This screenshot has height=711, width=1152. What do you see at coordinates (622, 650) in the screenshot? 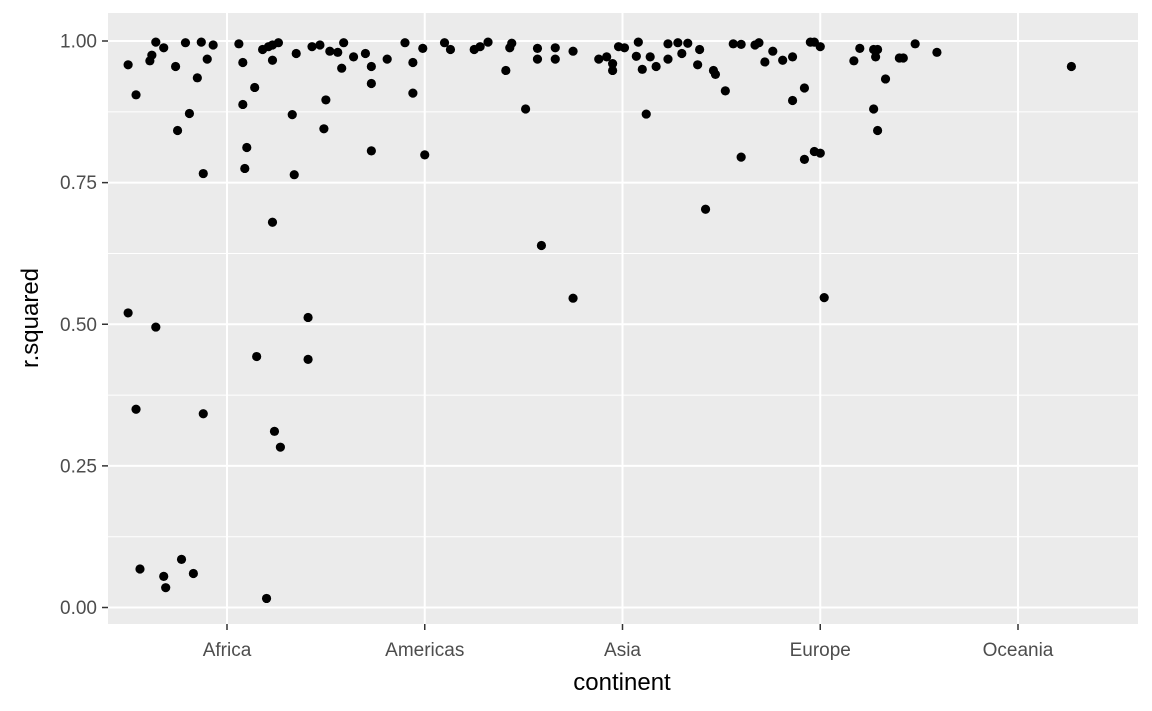
I see `x-tick-label: Asia` at bounding box center [622, 650].